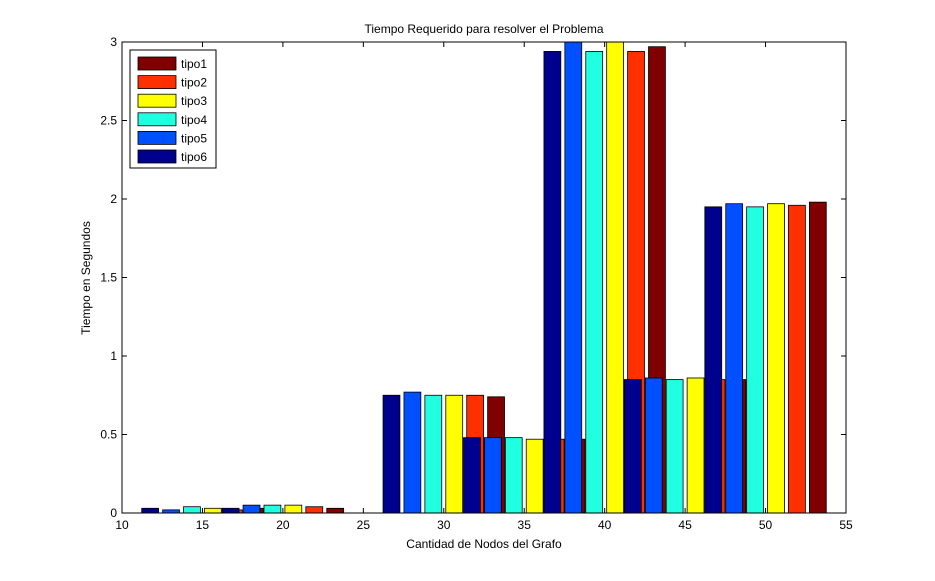 Image resolution: width=935 pixels, height=581 pixels. I want to click on x-tick-label: 25, so click(364, 525).